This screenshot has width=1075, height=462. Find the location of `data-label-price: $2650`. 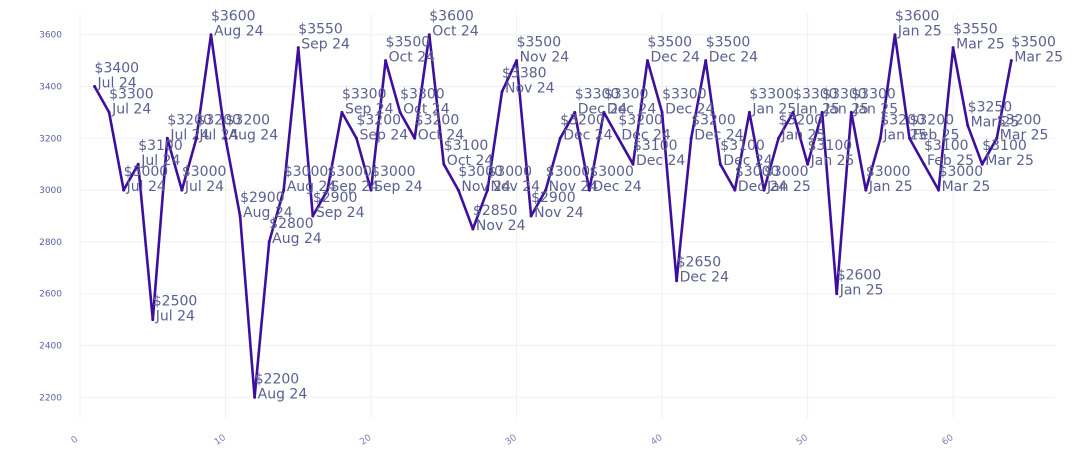

data-label-price: $2650 is located at coordinates (699, 263).